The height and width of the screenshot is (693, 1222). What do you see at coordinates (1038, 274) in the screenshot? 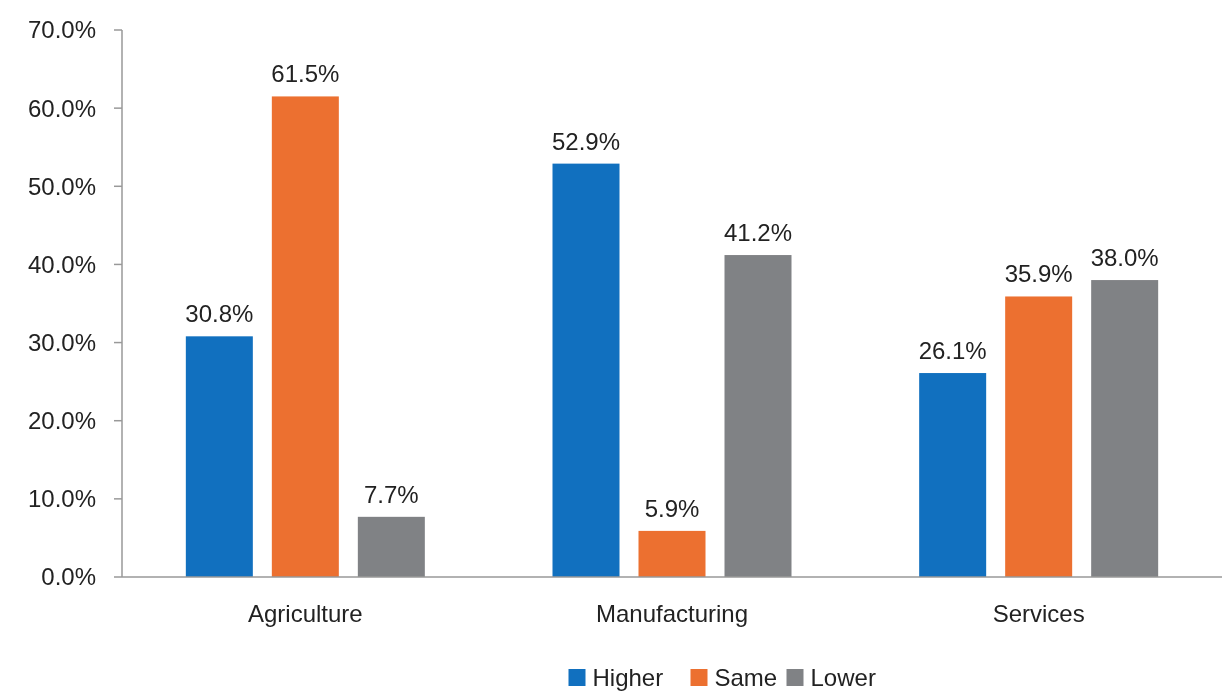
I see `data-label: 35.9%` at bounding box center [1038, 274].